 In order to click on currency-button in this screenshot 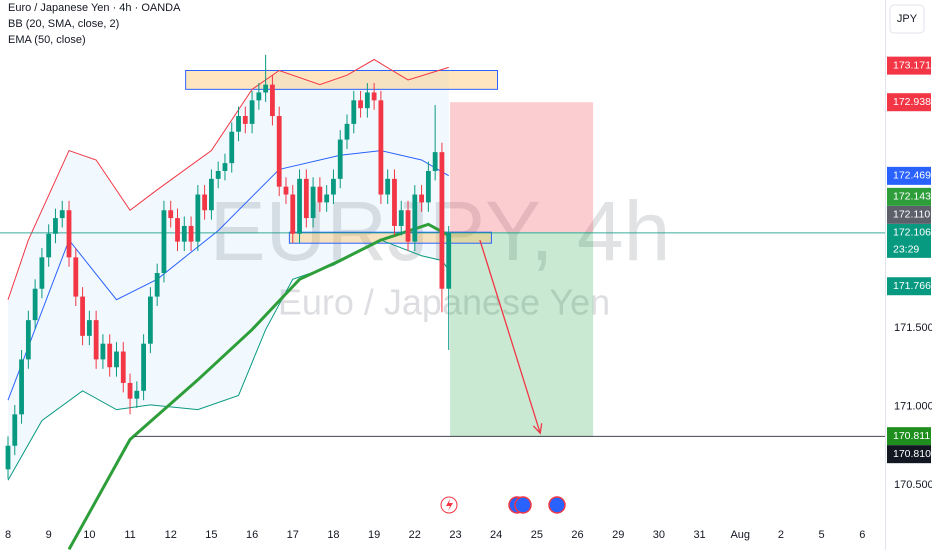, I will do `click(907, 19)`.